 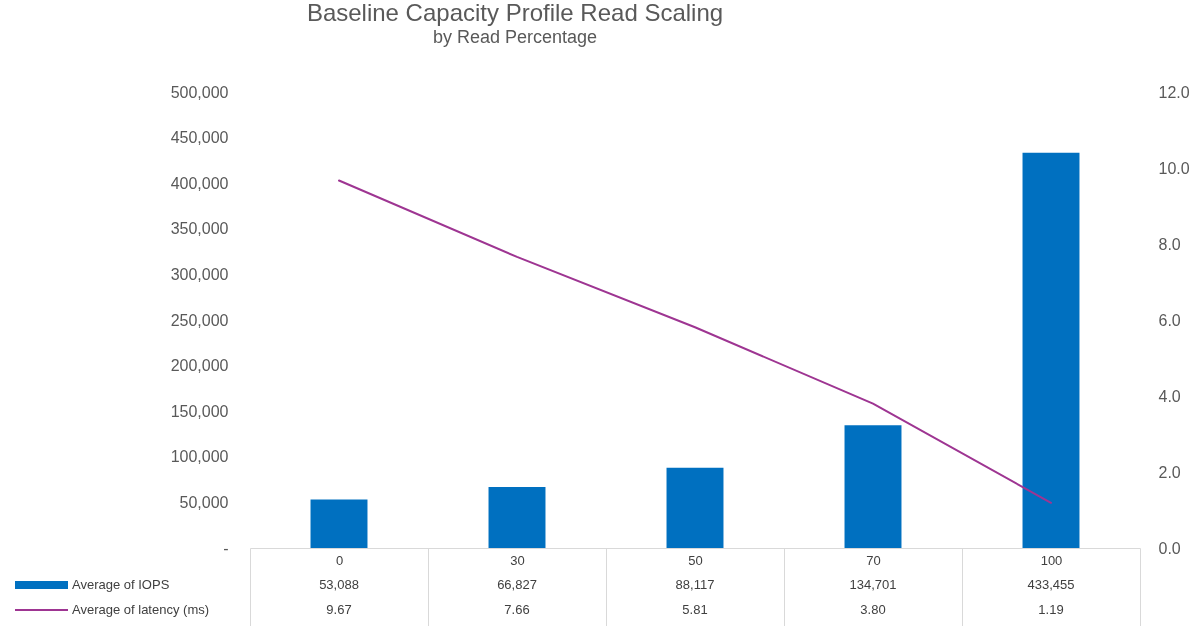 What do you see at coordinates (1169, 320) in the screenshot?
I see `y2-tick-label: 6.0` at bounding box center [1169, 320].